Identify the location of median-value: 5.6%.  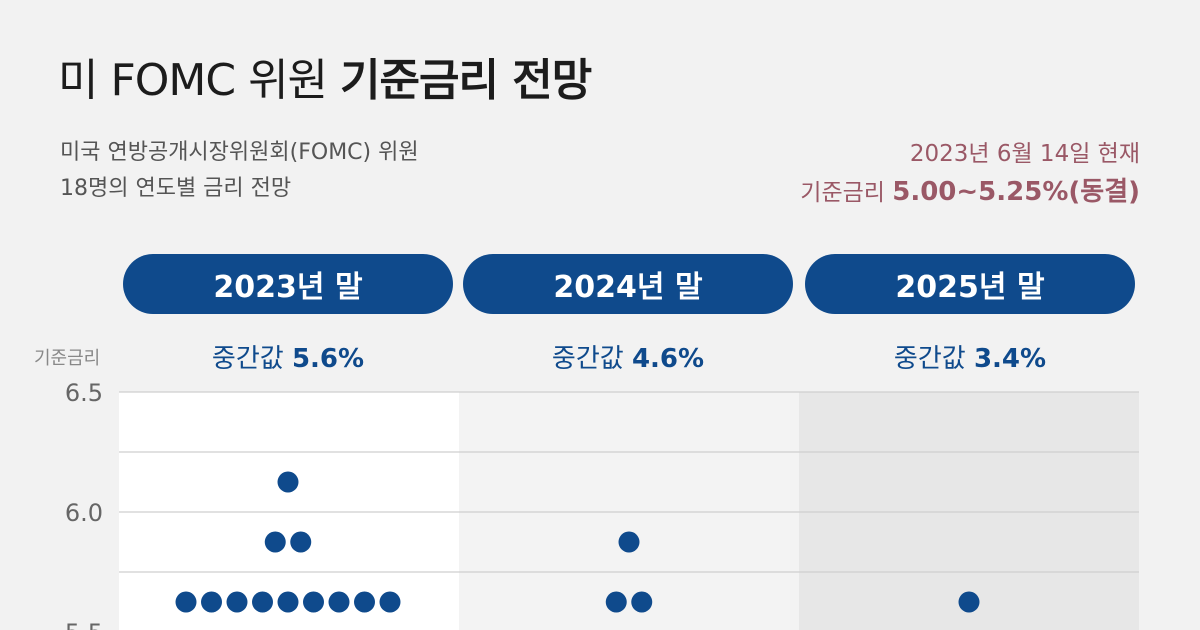
(328, 359).